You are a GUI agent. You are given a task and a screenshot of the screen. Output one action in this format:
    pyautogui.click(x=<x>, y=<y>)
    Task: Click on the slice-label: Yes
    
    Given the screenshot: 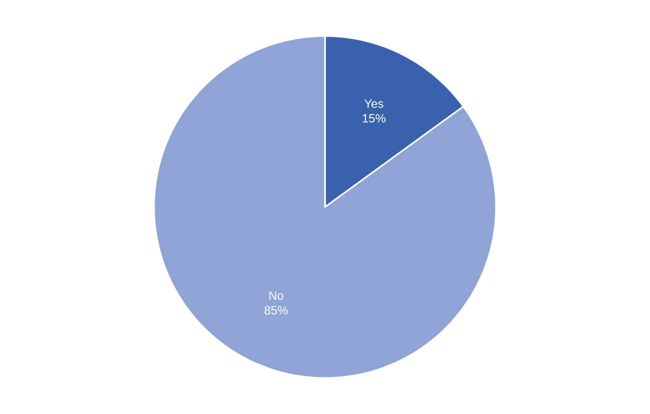 What is the action you would take?
    pyautogui.click(x=374, y=103)
    